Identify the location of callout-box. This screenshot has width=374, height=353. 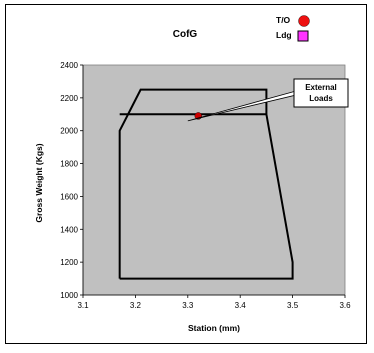
(321, 93).